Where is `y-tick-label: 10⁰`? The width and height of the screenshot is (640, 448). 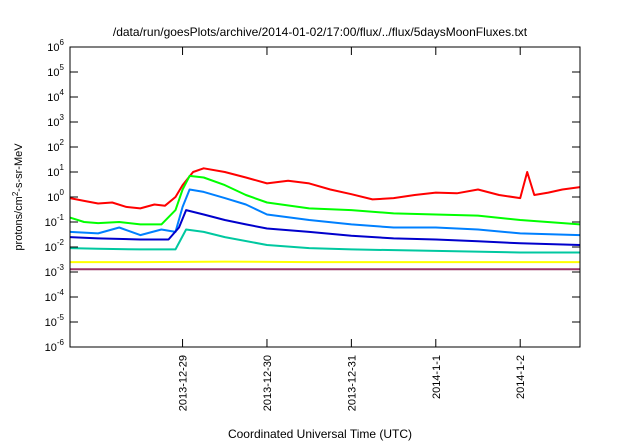
y-tick-label: 10⁰ is located at coordinates (55, 196).